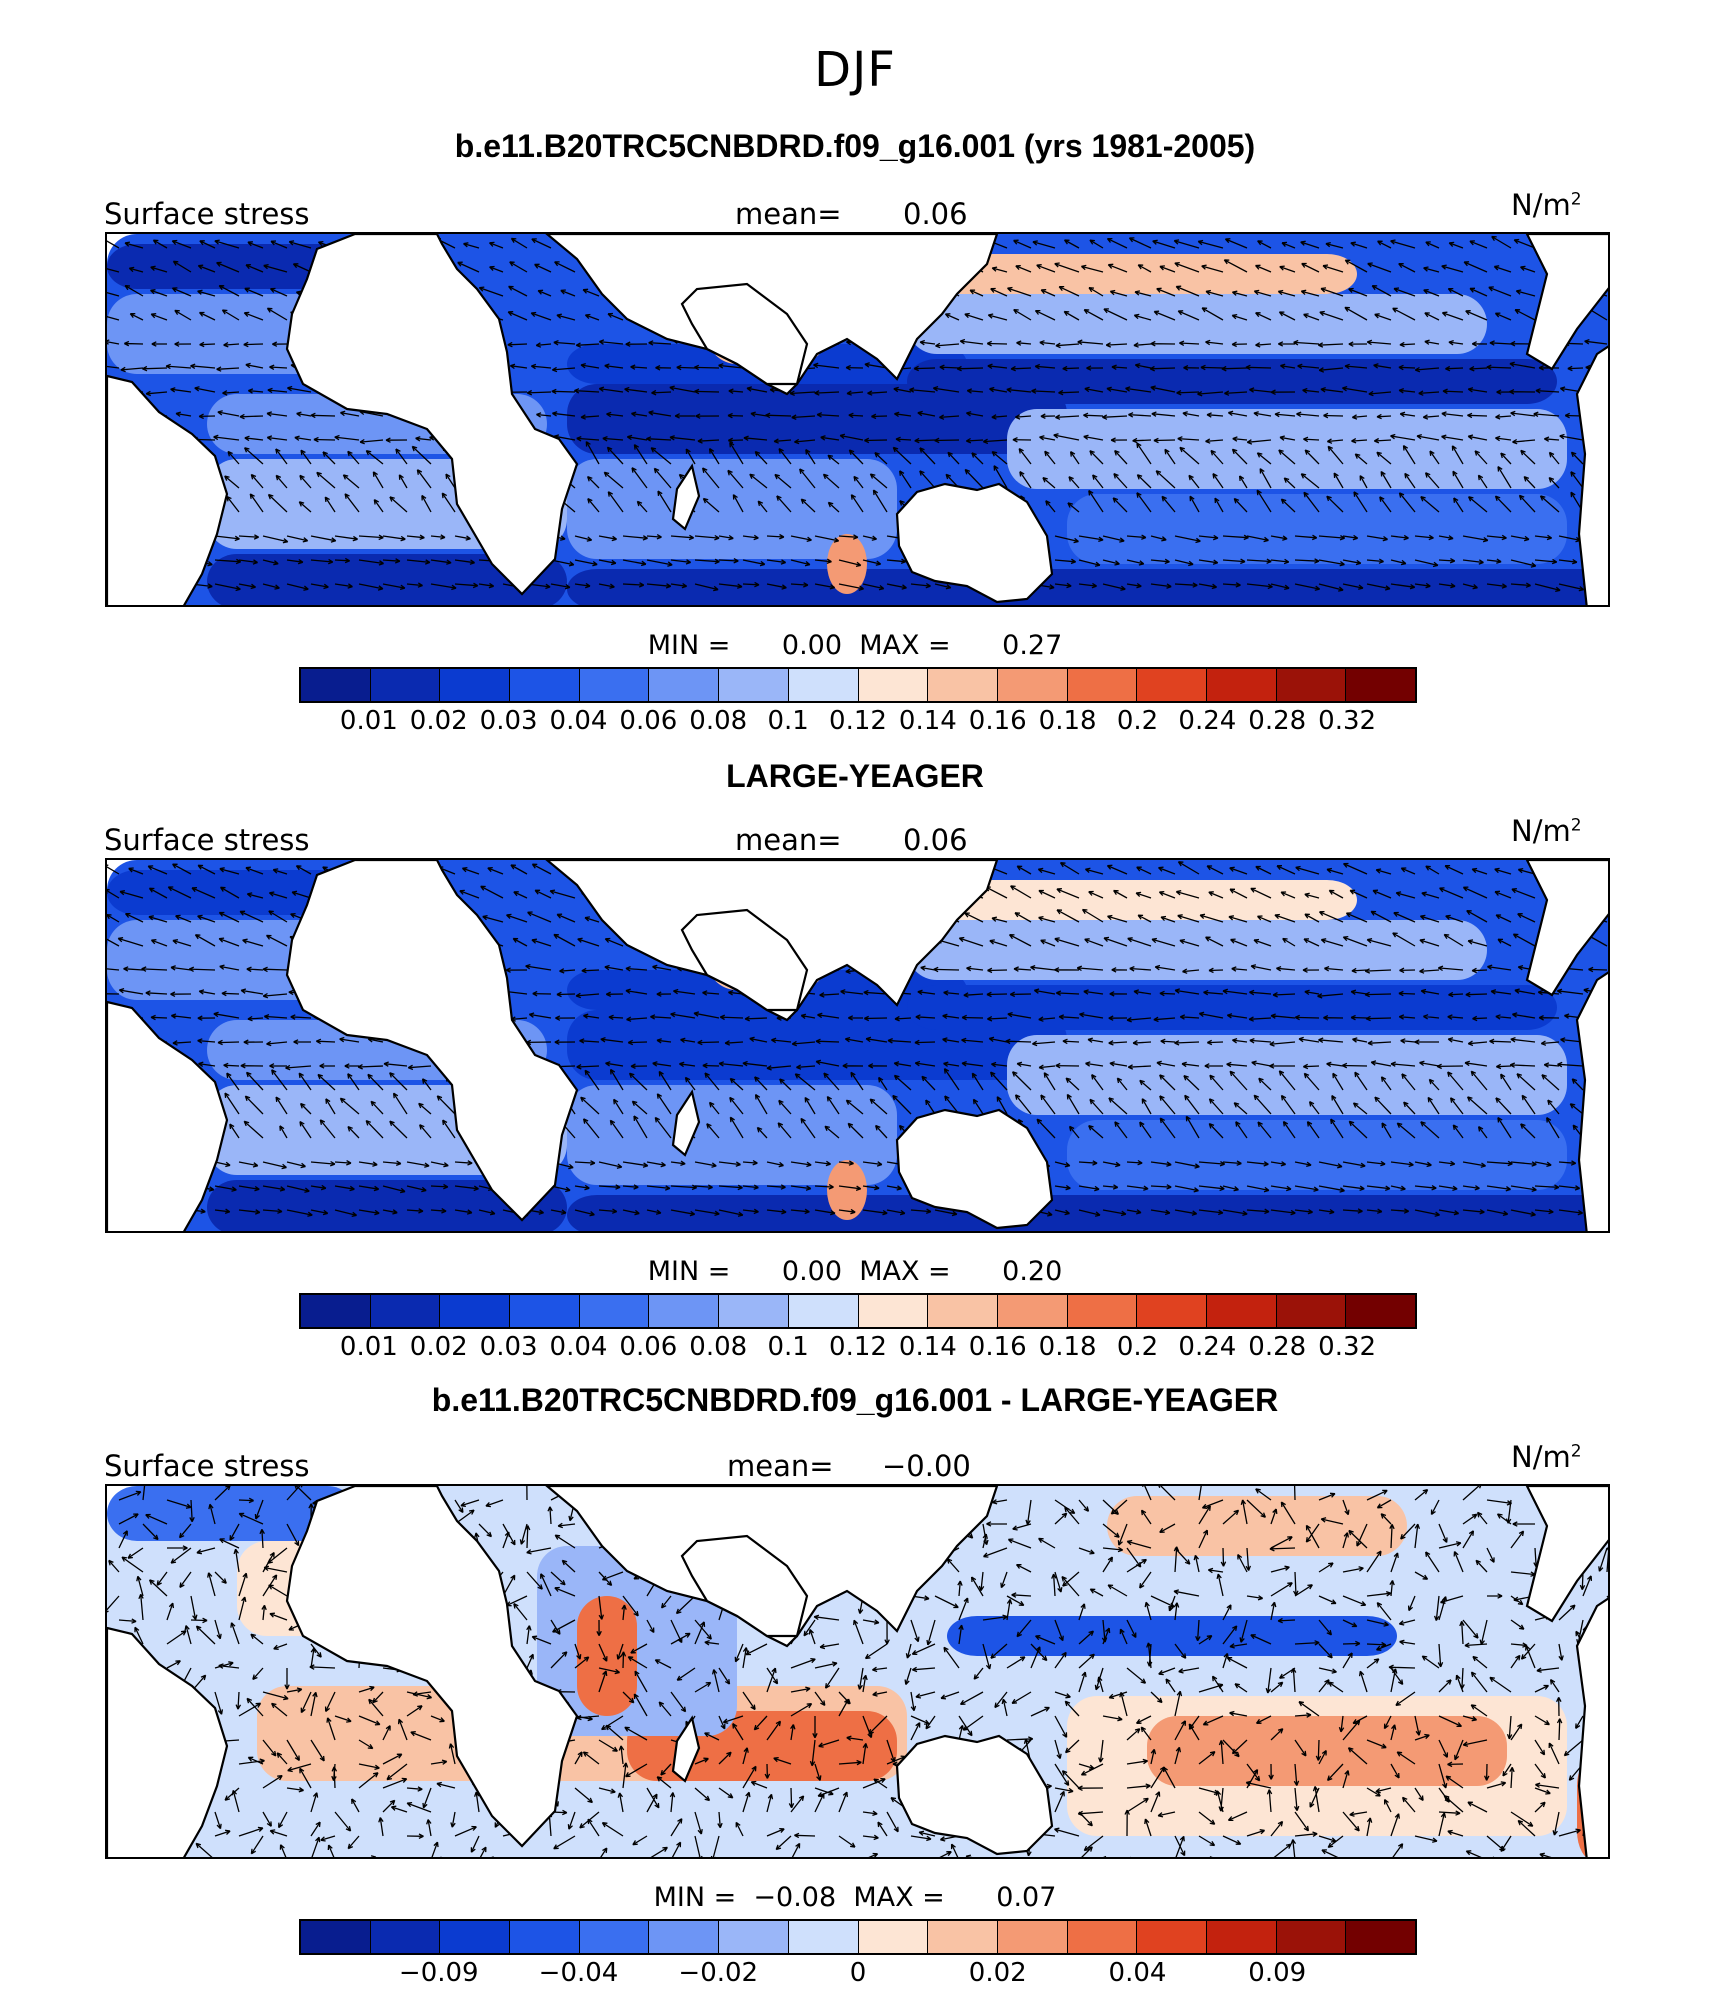 Image resolution: width=1710 pixels, height=2011 pixels. I want to click on panel-2-colorbar-tick-label: 0.2, so click(1137, 1347).